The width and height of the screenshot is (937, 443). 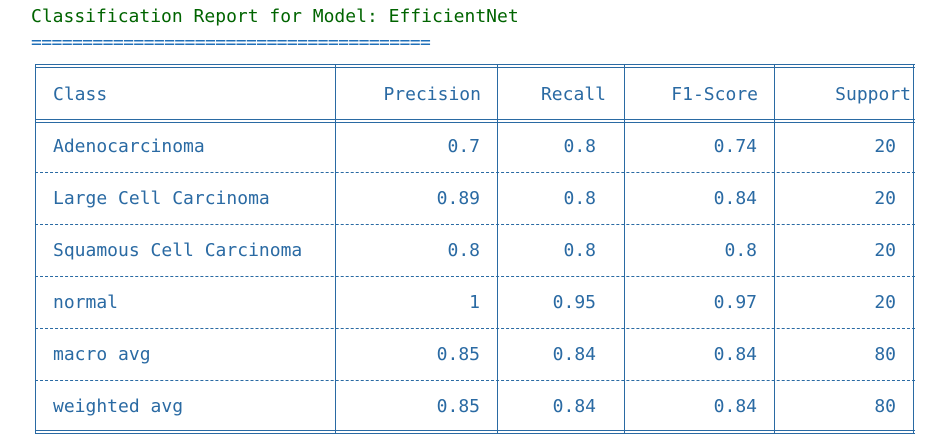 I want to click on row-recall: 0.95, so click(x=574, y=302).